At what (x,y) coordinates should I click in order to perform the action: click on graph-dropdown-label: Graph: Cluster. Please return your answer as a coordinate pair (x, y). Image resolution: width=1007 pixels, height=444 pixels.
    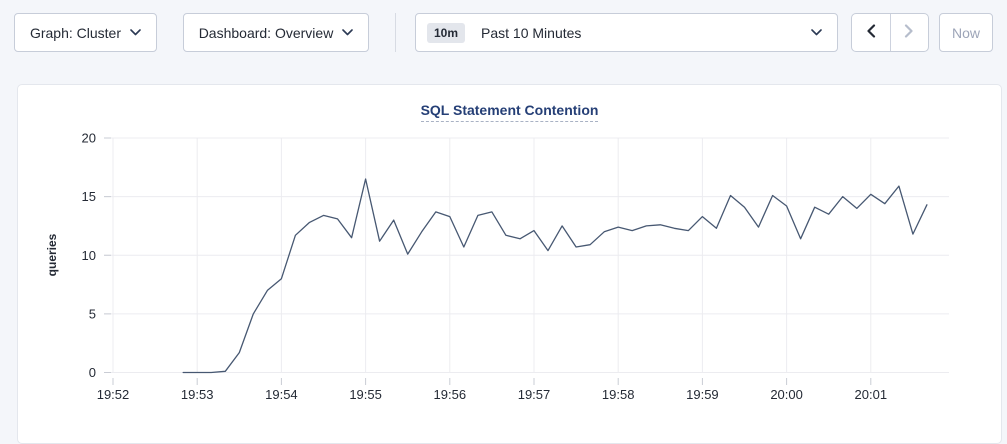
    Looking at the image, I should click on (75, 32).